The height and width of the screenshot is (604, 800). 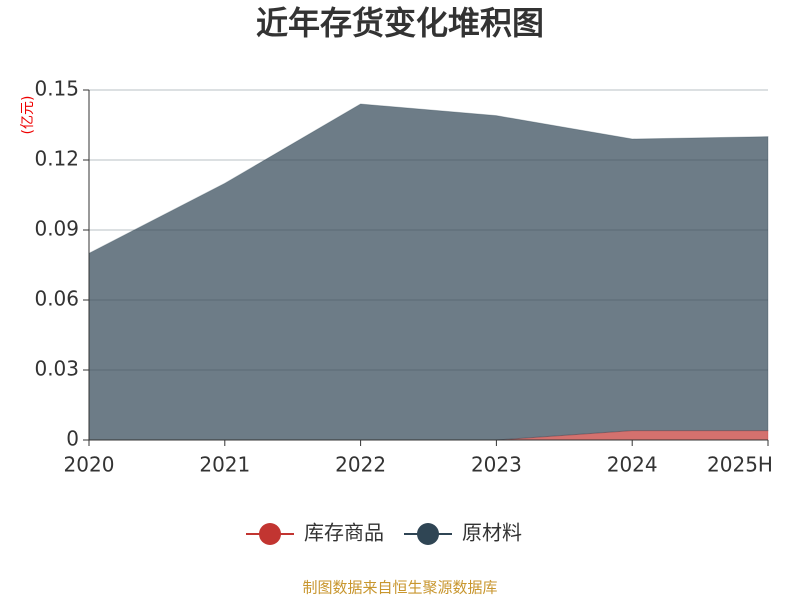 I want to click on y-tick-label: 0.03, so click(x=56, y=369).